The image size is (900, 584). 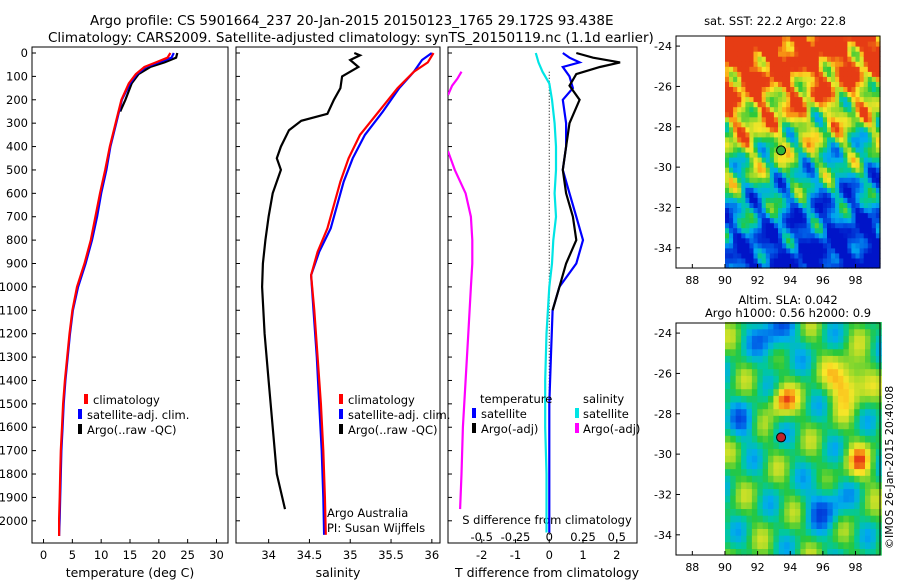 I want to click on depth-tick-label: 800, so click(x=17, y=240).